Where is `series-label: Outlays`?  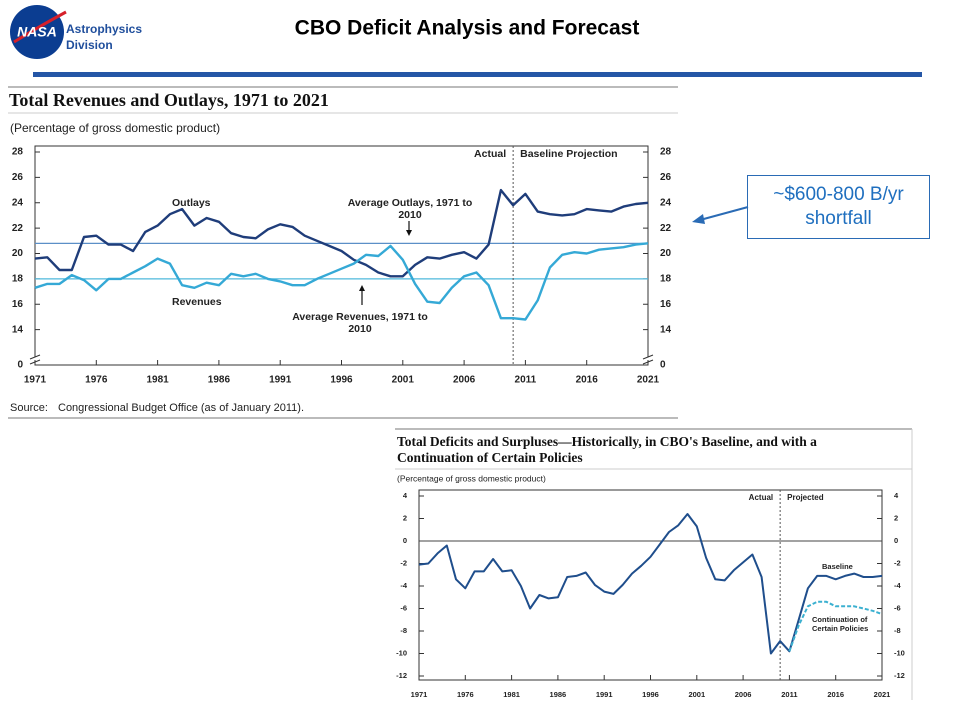 series-label: Outlays is located at coordinates (191, 203).